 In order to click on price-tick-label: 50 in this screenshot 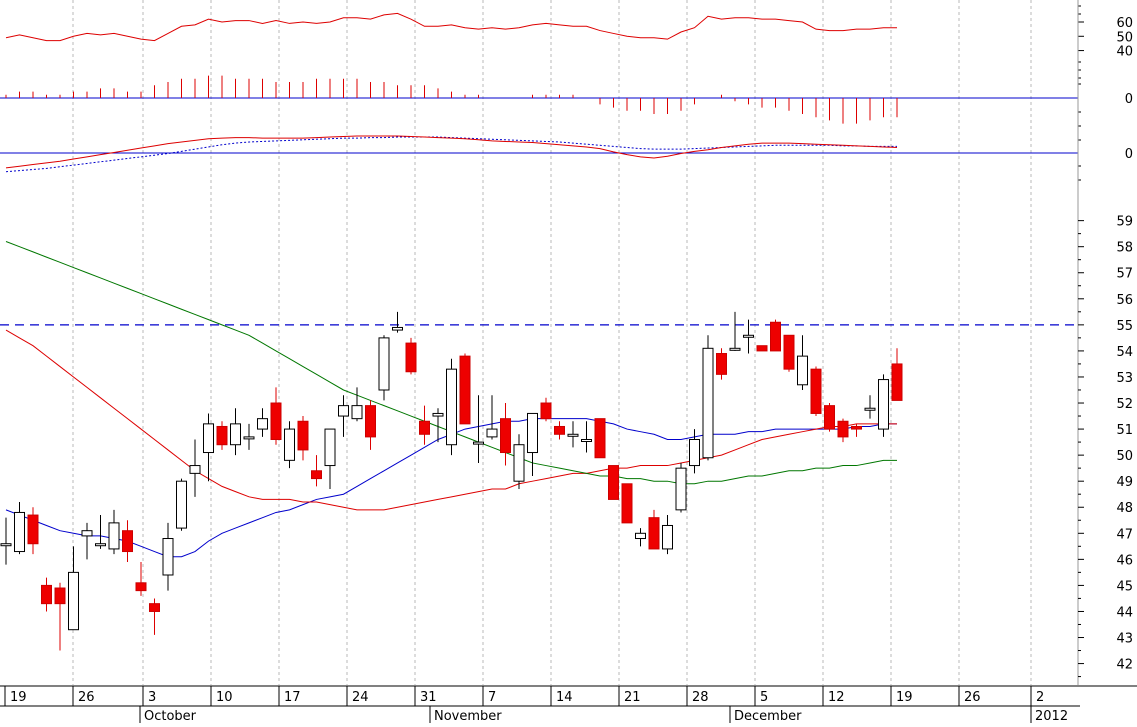, I will do `click(1124, 456)`.